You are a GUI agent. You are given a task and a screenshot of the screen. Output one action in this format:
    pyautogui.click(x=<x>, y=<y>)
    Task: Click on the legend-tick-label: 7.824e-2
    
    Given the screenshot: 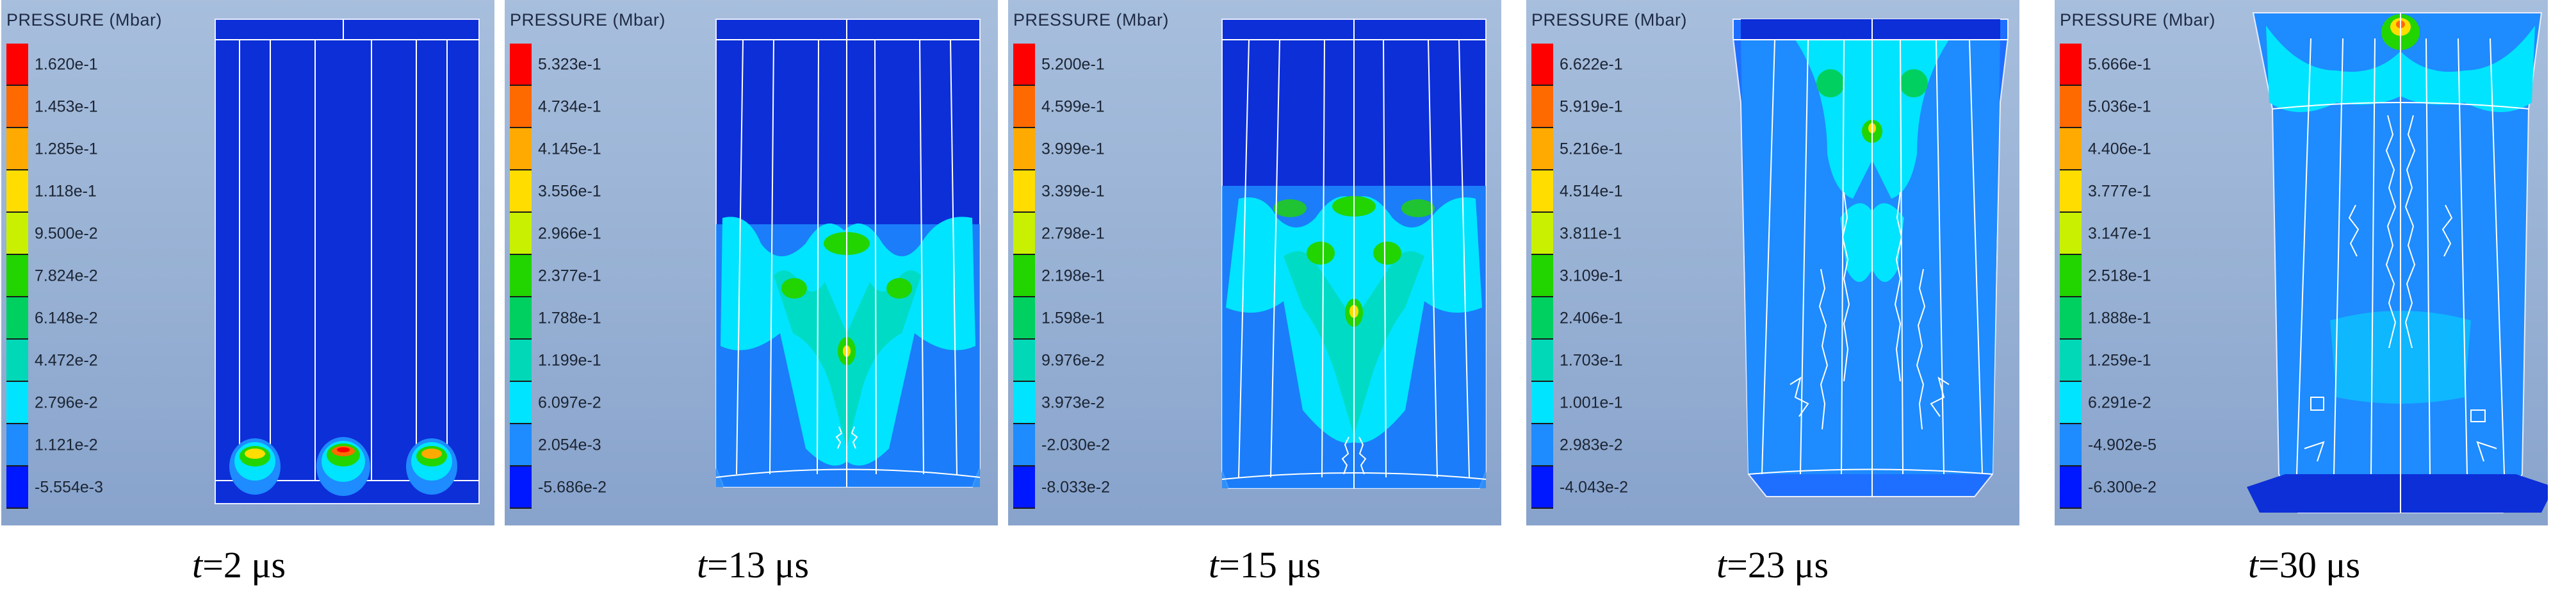 What is the action you would take?
    pyautogui.click(x=66, y=276)
    